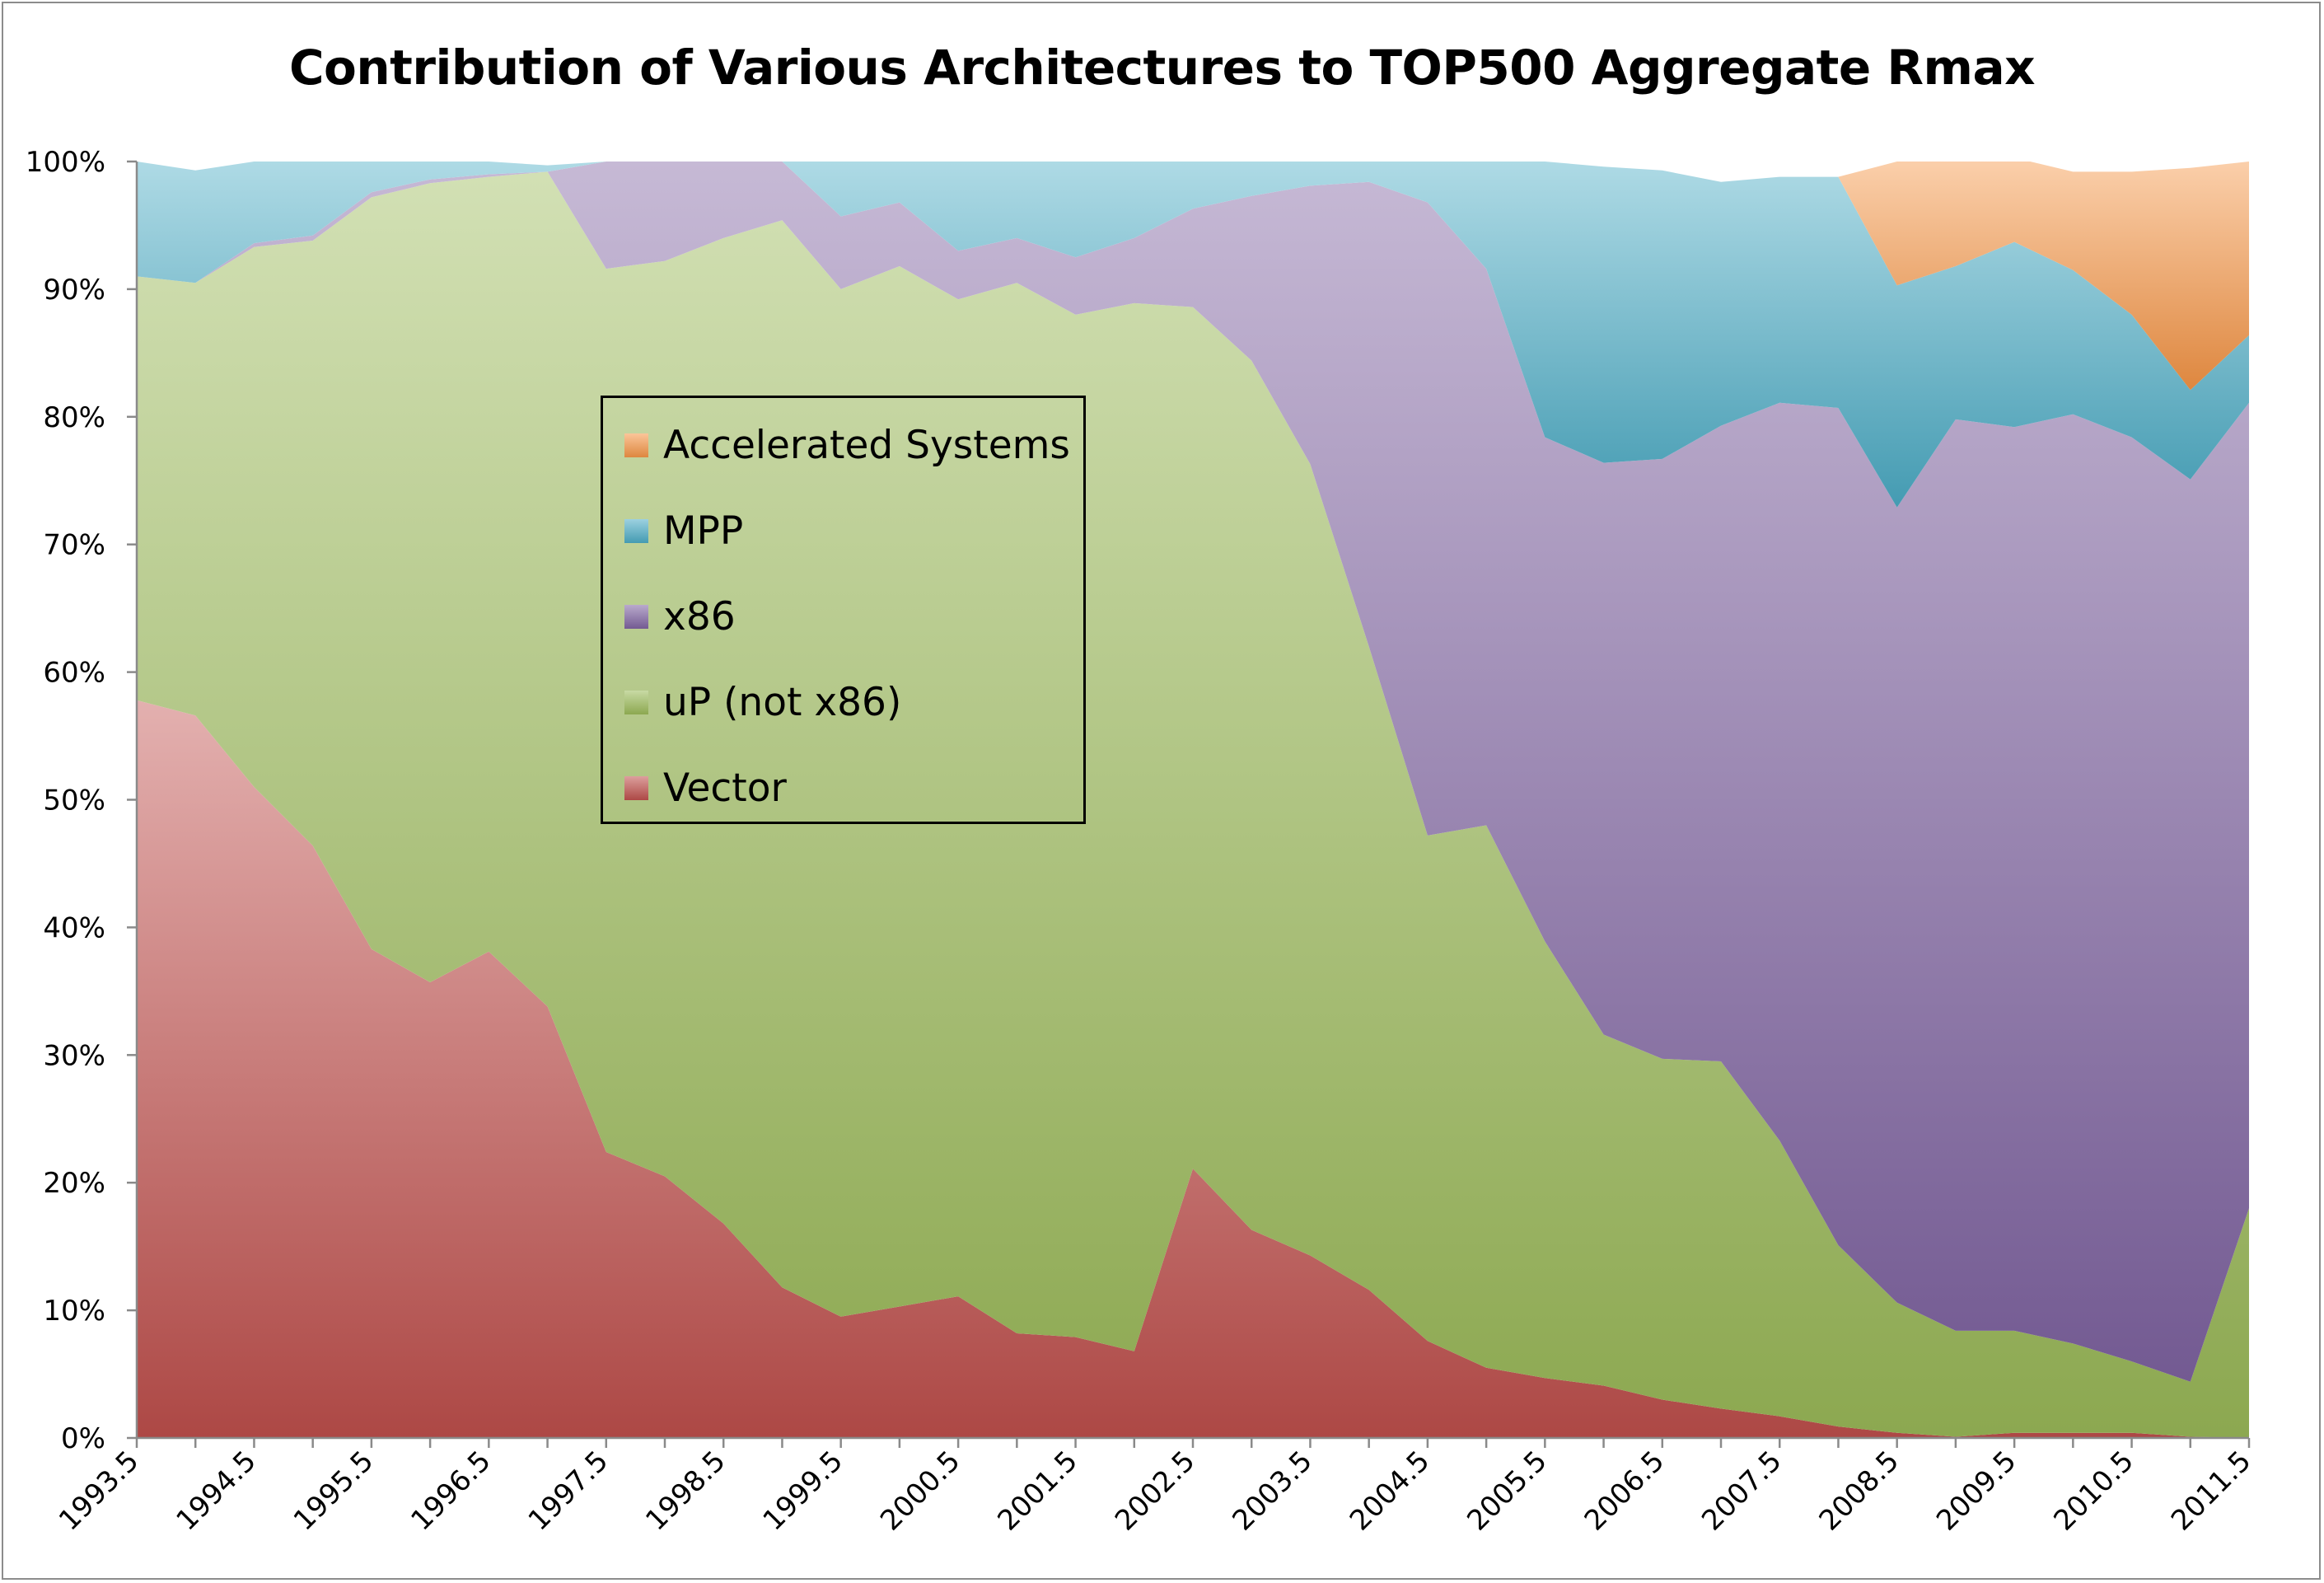  Describe the element at coordinates (74, 673) in the screenshot. I see `y-tick-label: 60%` at that location.